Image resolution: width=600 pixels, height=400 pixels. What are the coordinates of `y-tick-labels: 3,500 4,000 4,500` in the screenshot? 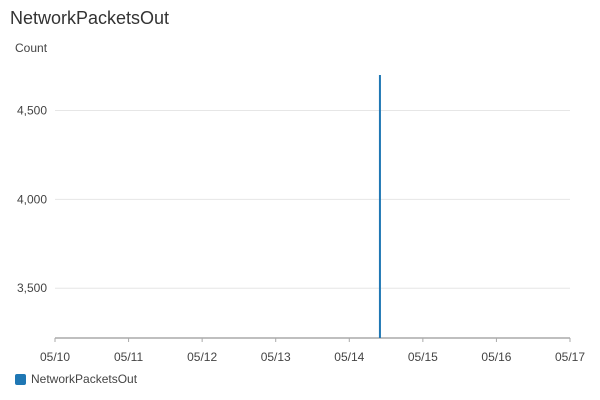 It's located at (32, 200).